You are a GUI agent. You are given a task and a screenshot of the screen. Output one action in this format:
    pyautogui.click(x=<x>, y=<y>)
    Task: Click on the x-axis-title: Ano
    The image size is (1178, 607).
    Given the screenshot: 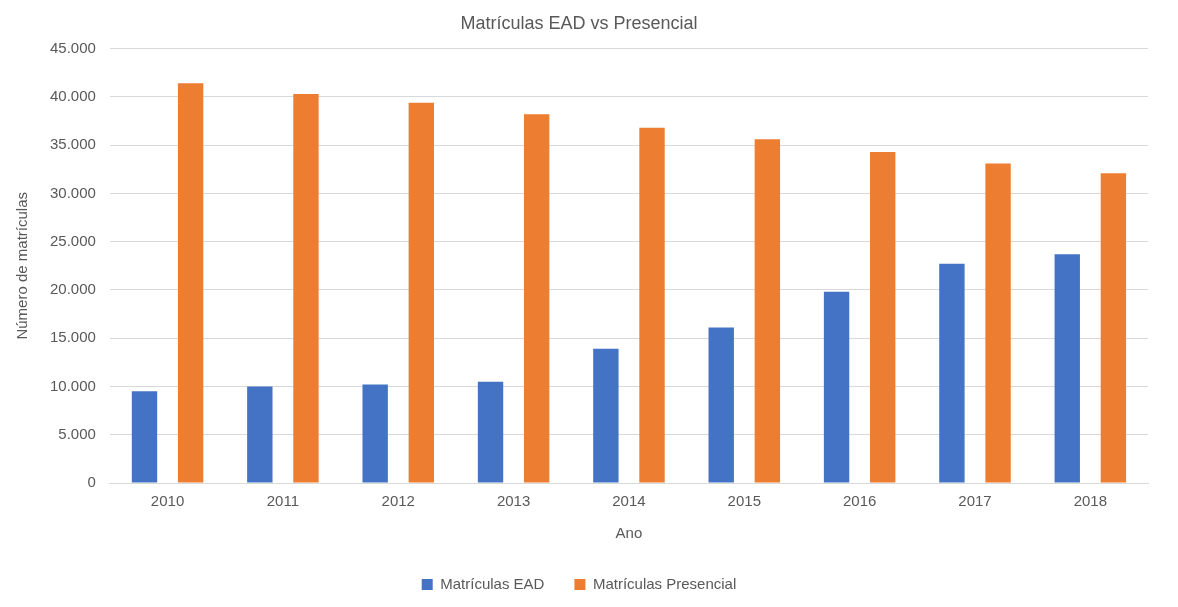 What is the action you would take?
    pyautogui.click(x=629, y=533)
    